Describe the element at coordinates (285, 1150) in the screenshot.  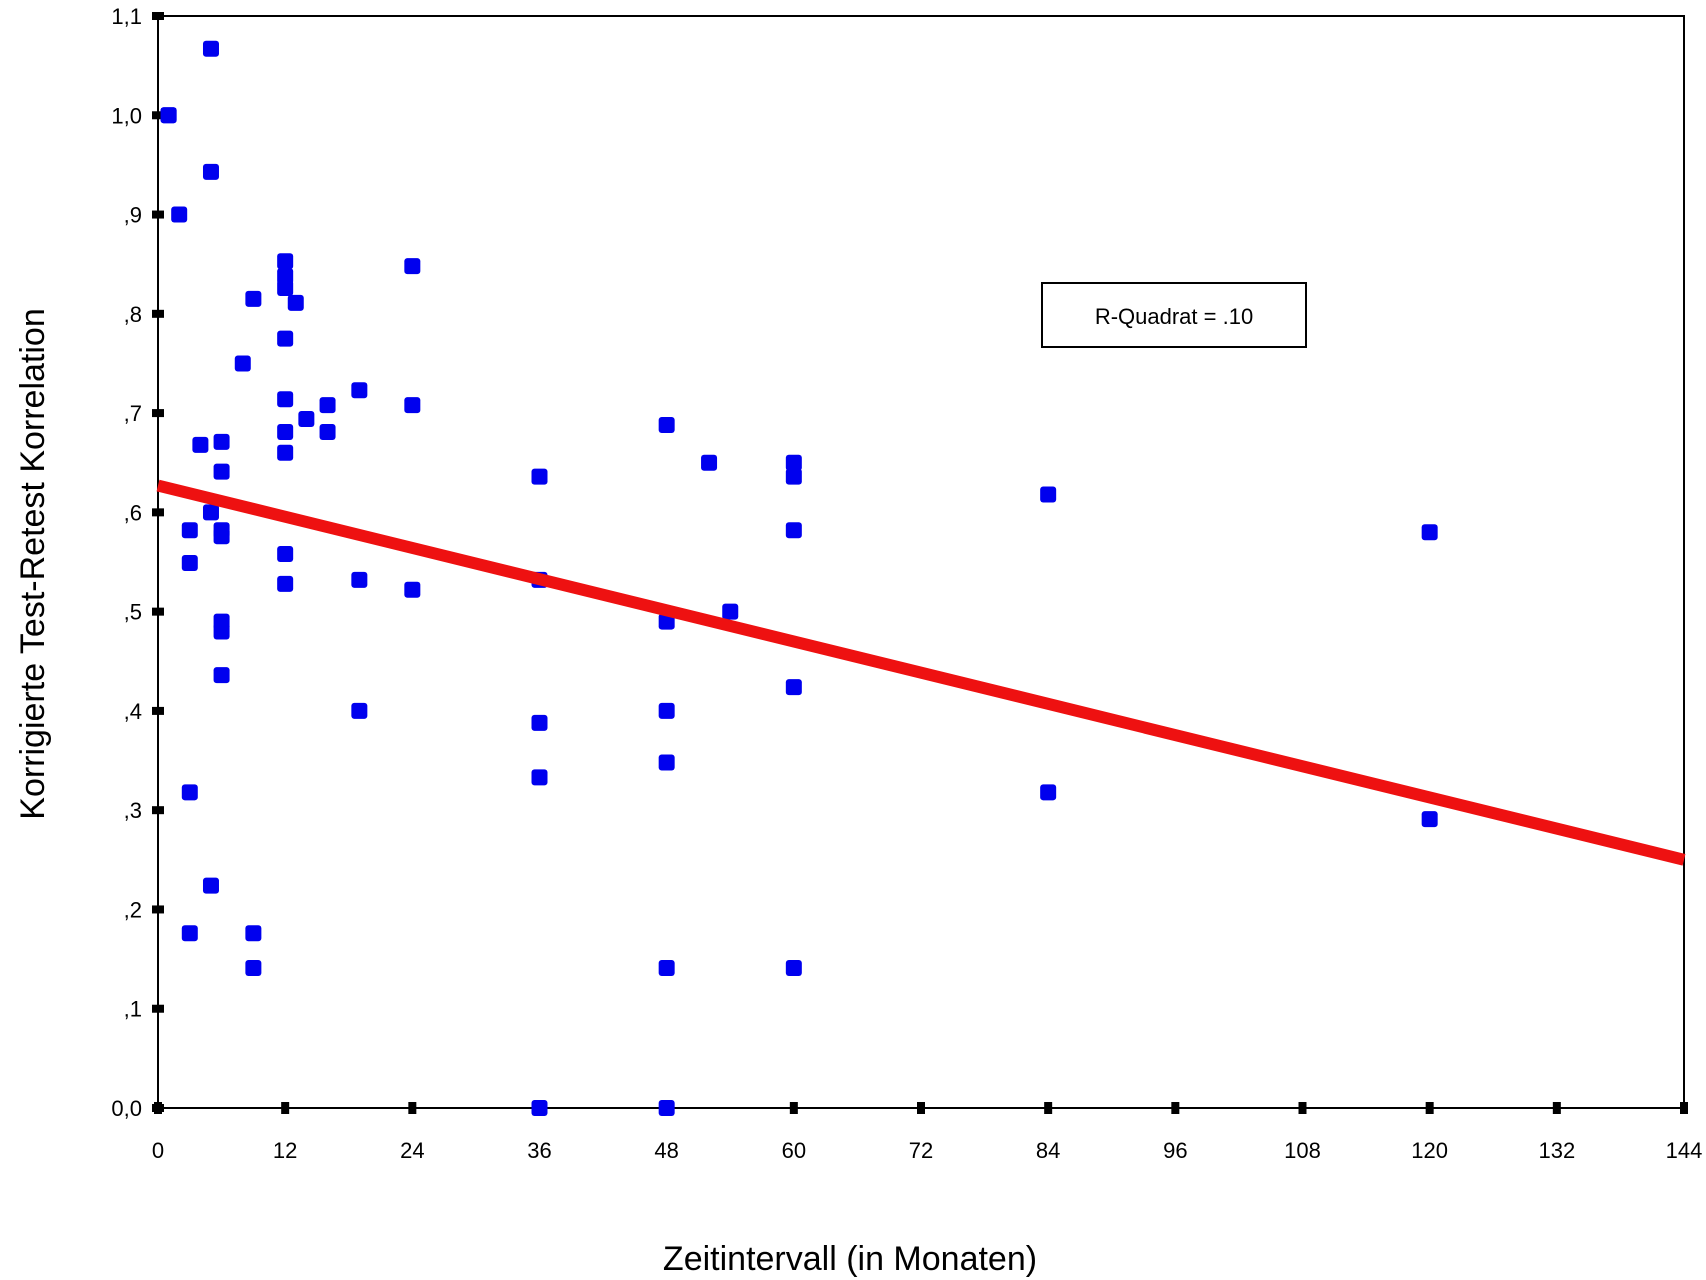
I see `x-tick-label: 12` at that location.